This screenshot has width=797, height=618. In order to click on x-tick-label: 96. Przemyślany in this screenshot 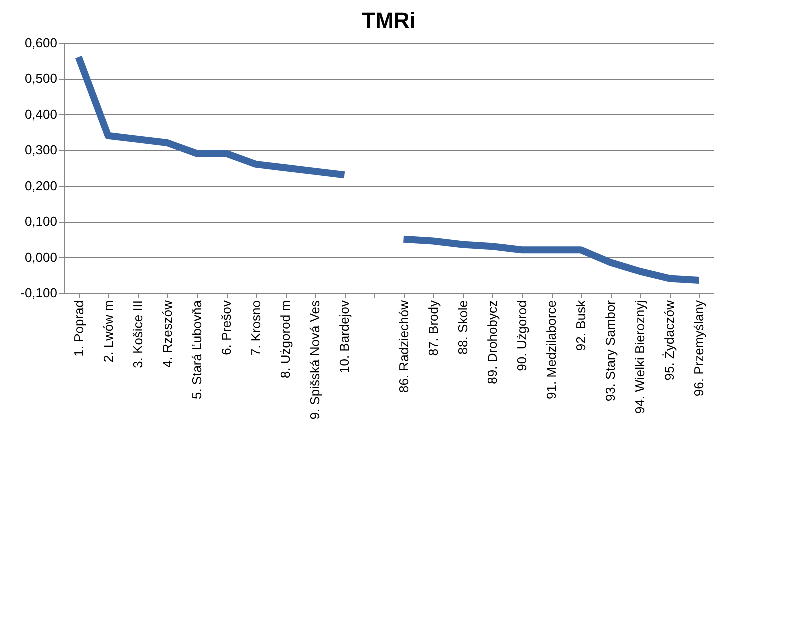, I will do `click(699, 348)`.